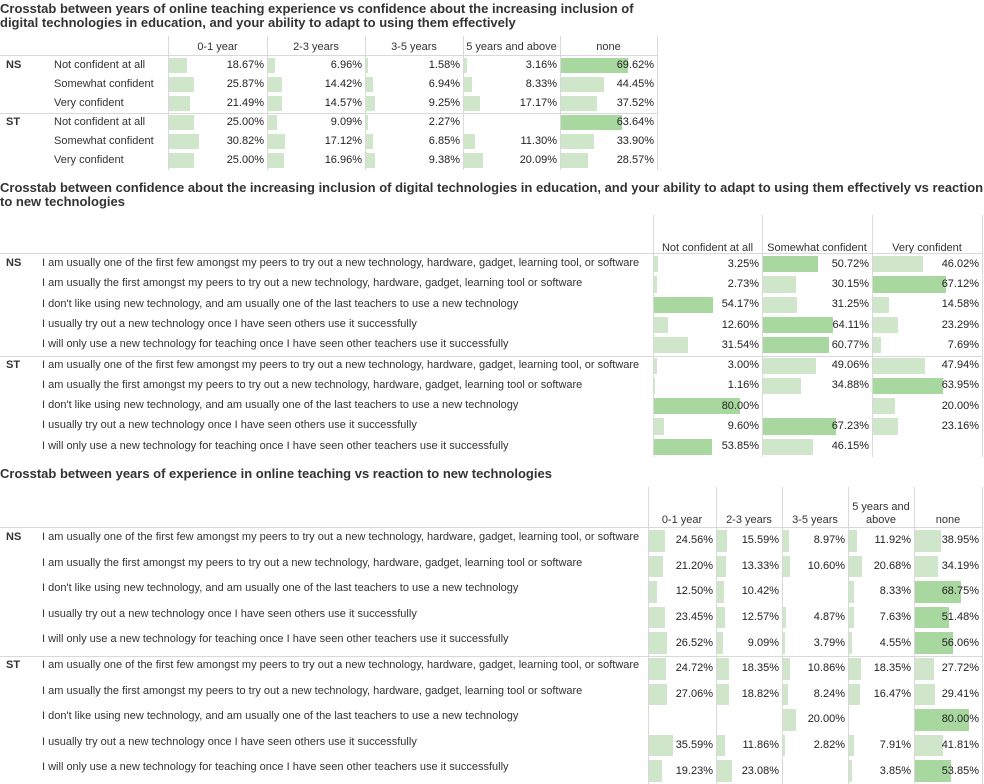 Image resolution: width=984 pixels, height=784 pixels. I want to click on table-cell: 56.06%, so click(948, 643).